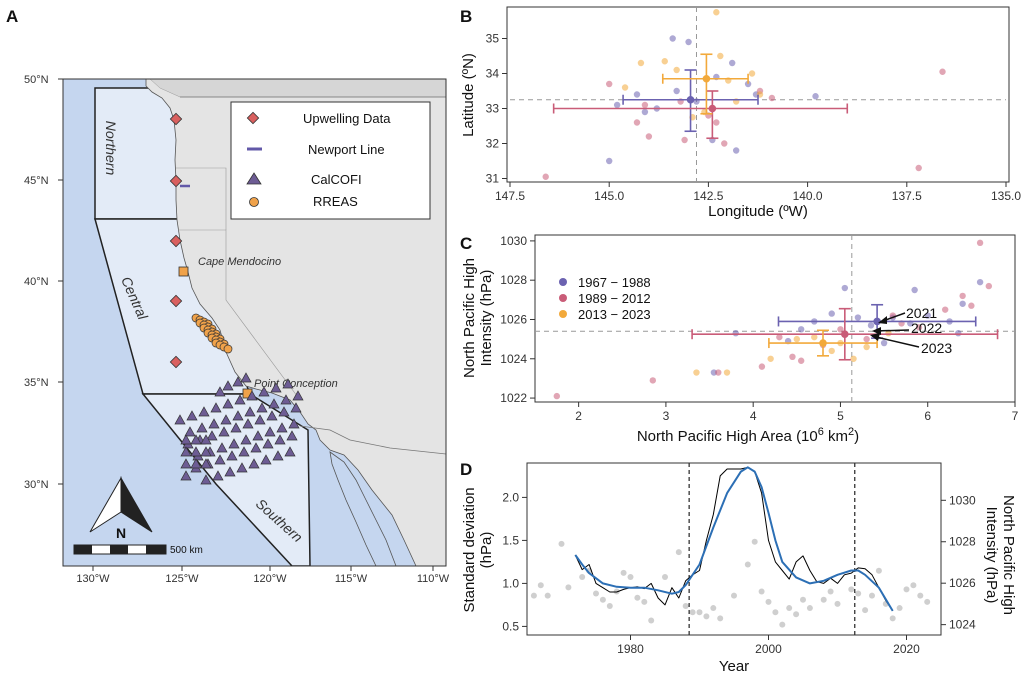  I want to click on x-tick-label: 2, so click(578, 416).